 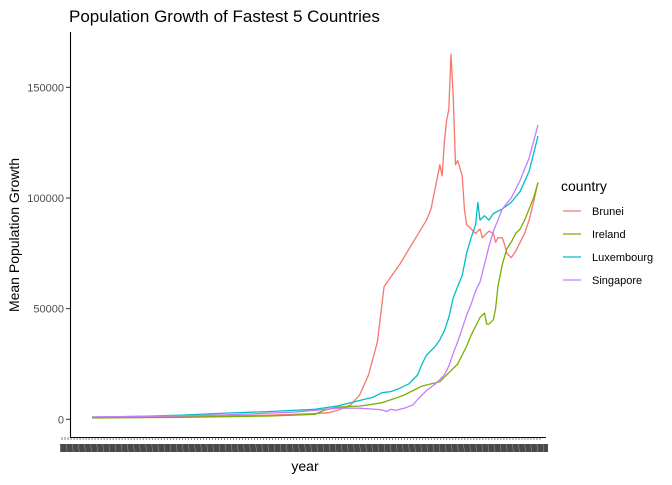 I want to click on x-ticks, so click(x=303, y=445).